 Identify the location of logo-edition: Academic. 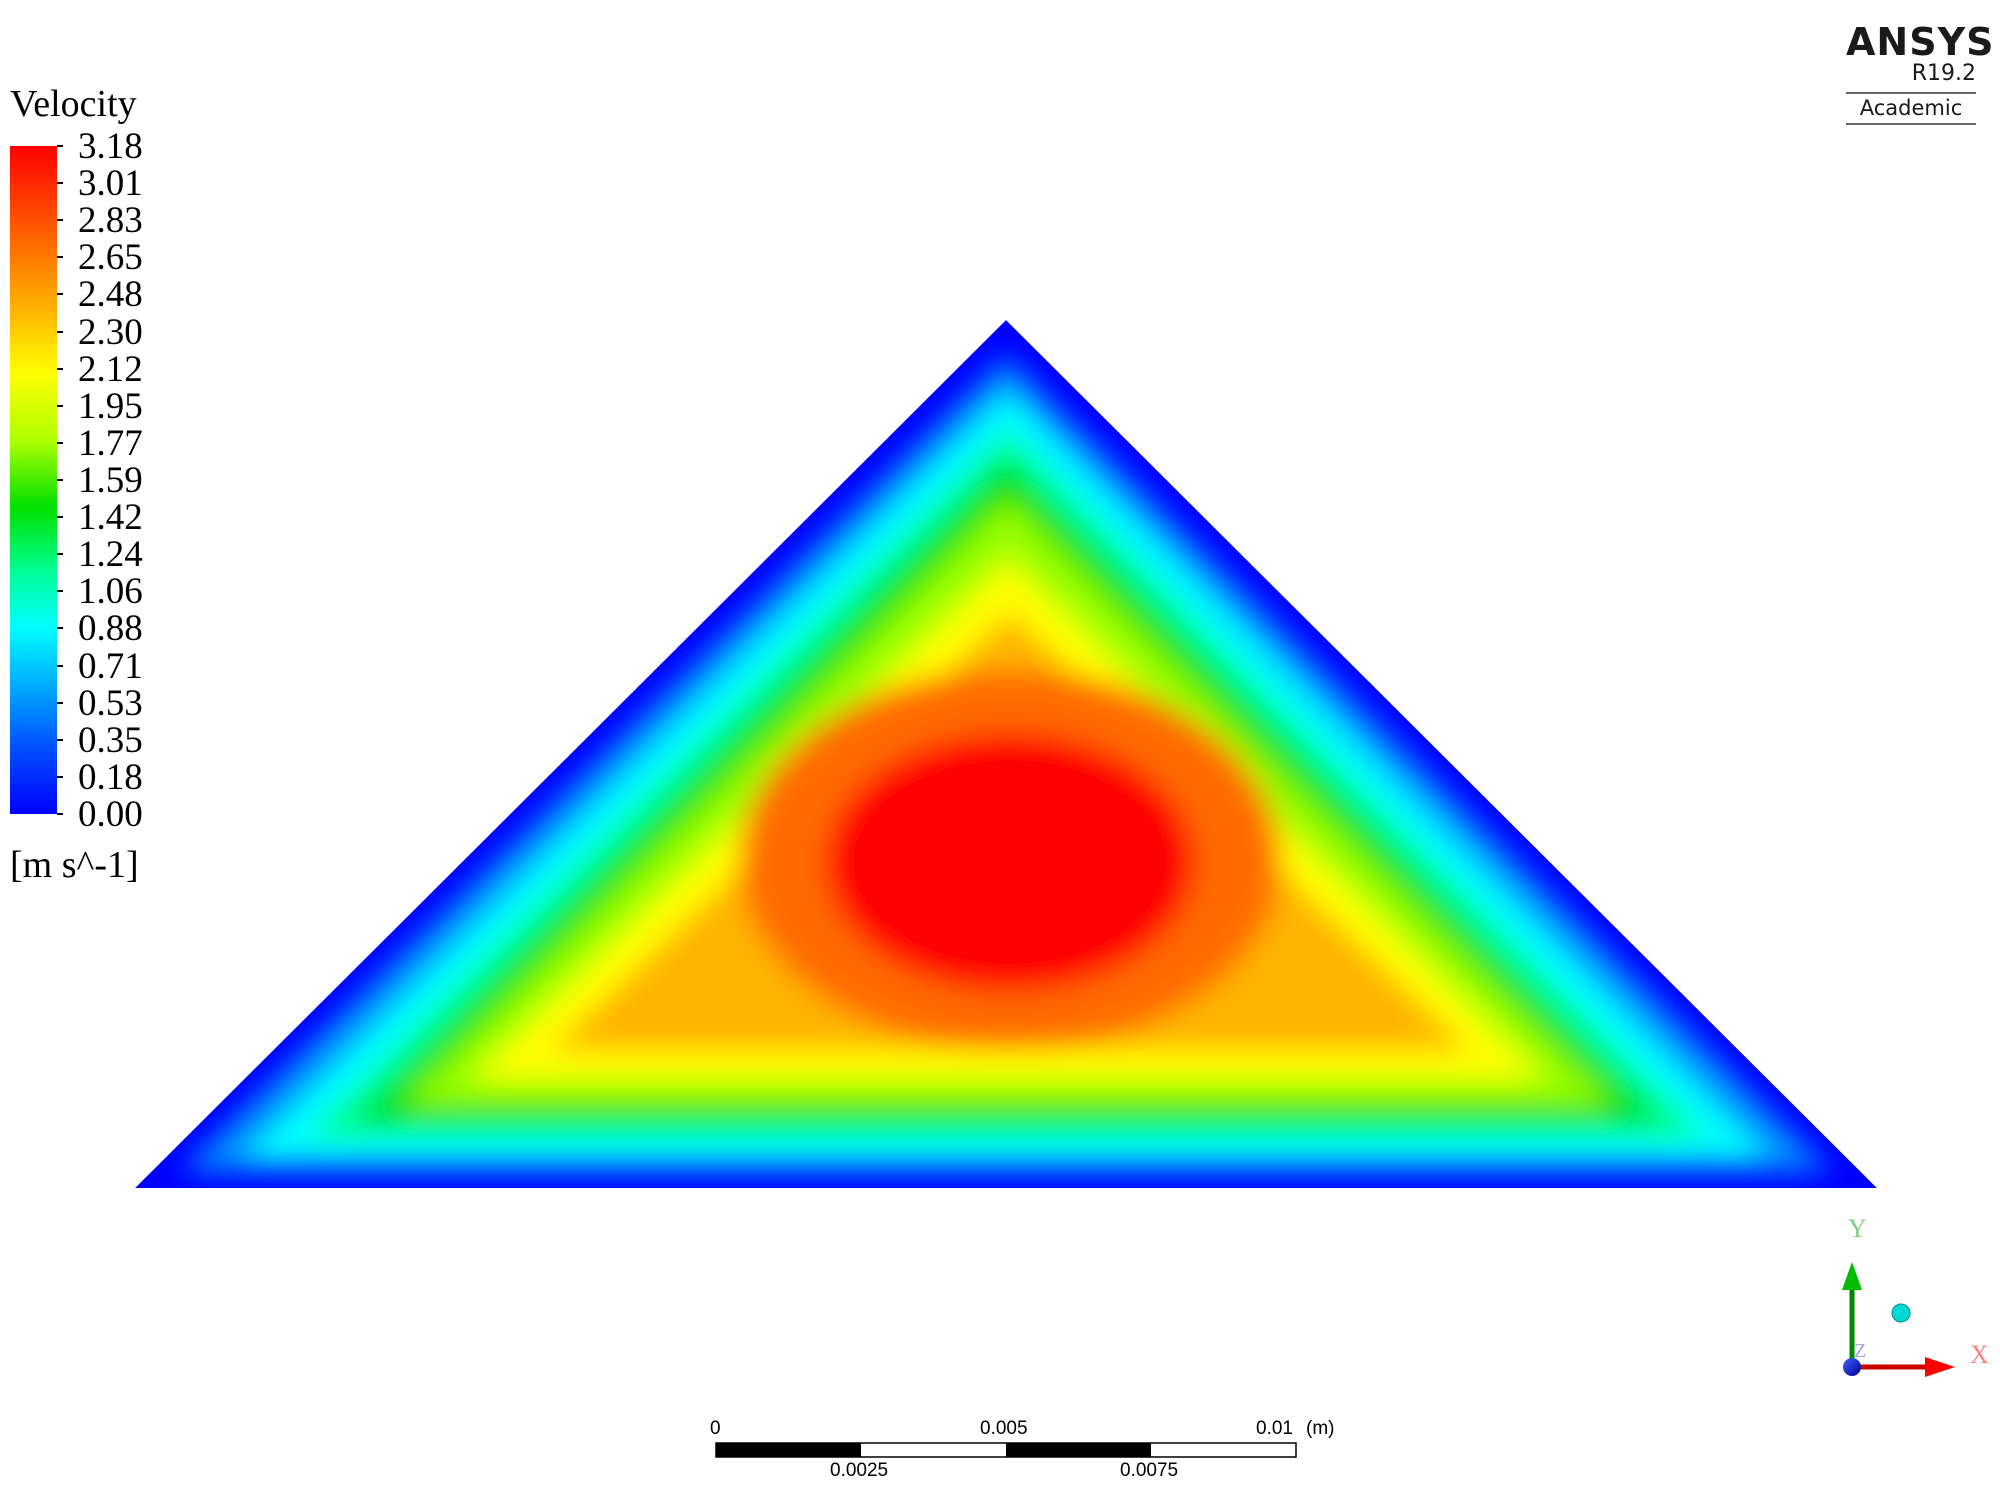
(1911, 108).